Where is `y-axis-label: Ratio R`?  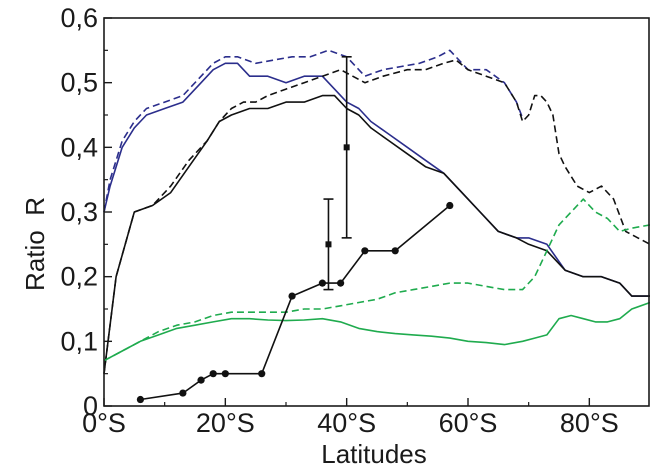 y-axis-label: Ratio R is located at coordinates (35, 244).